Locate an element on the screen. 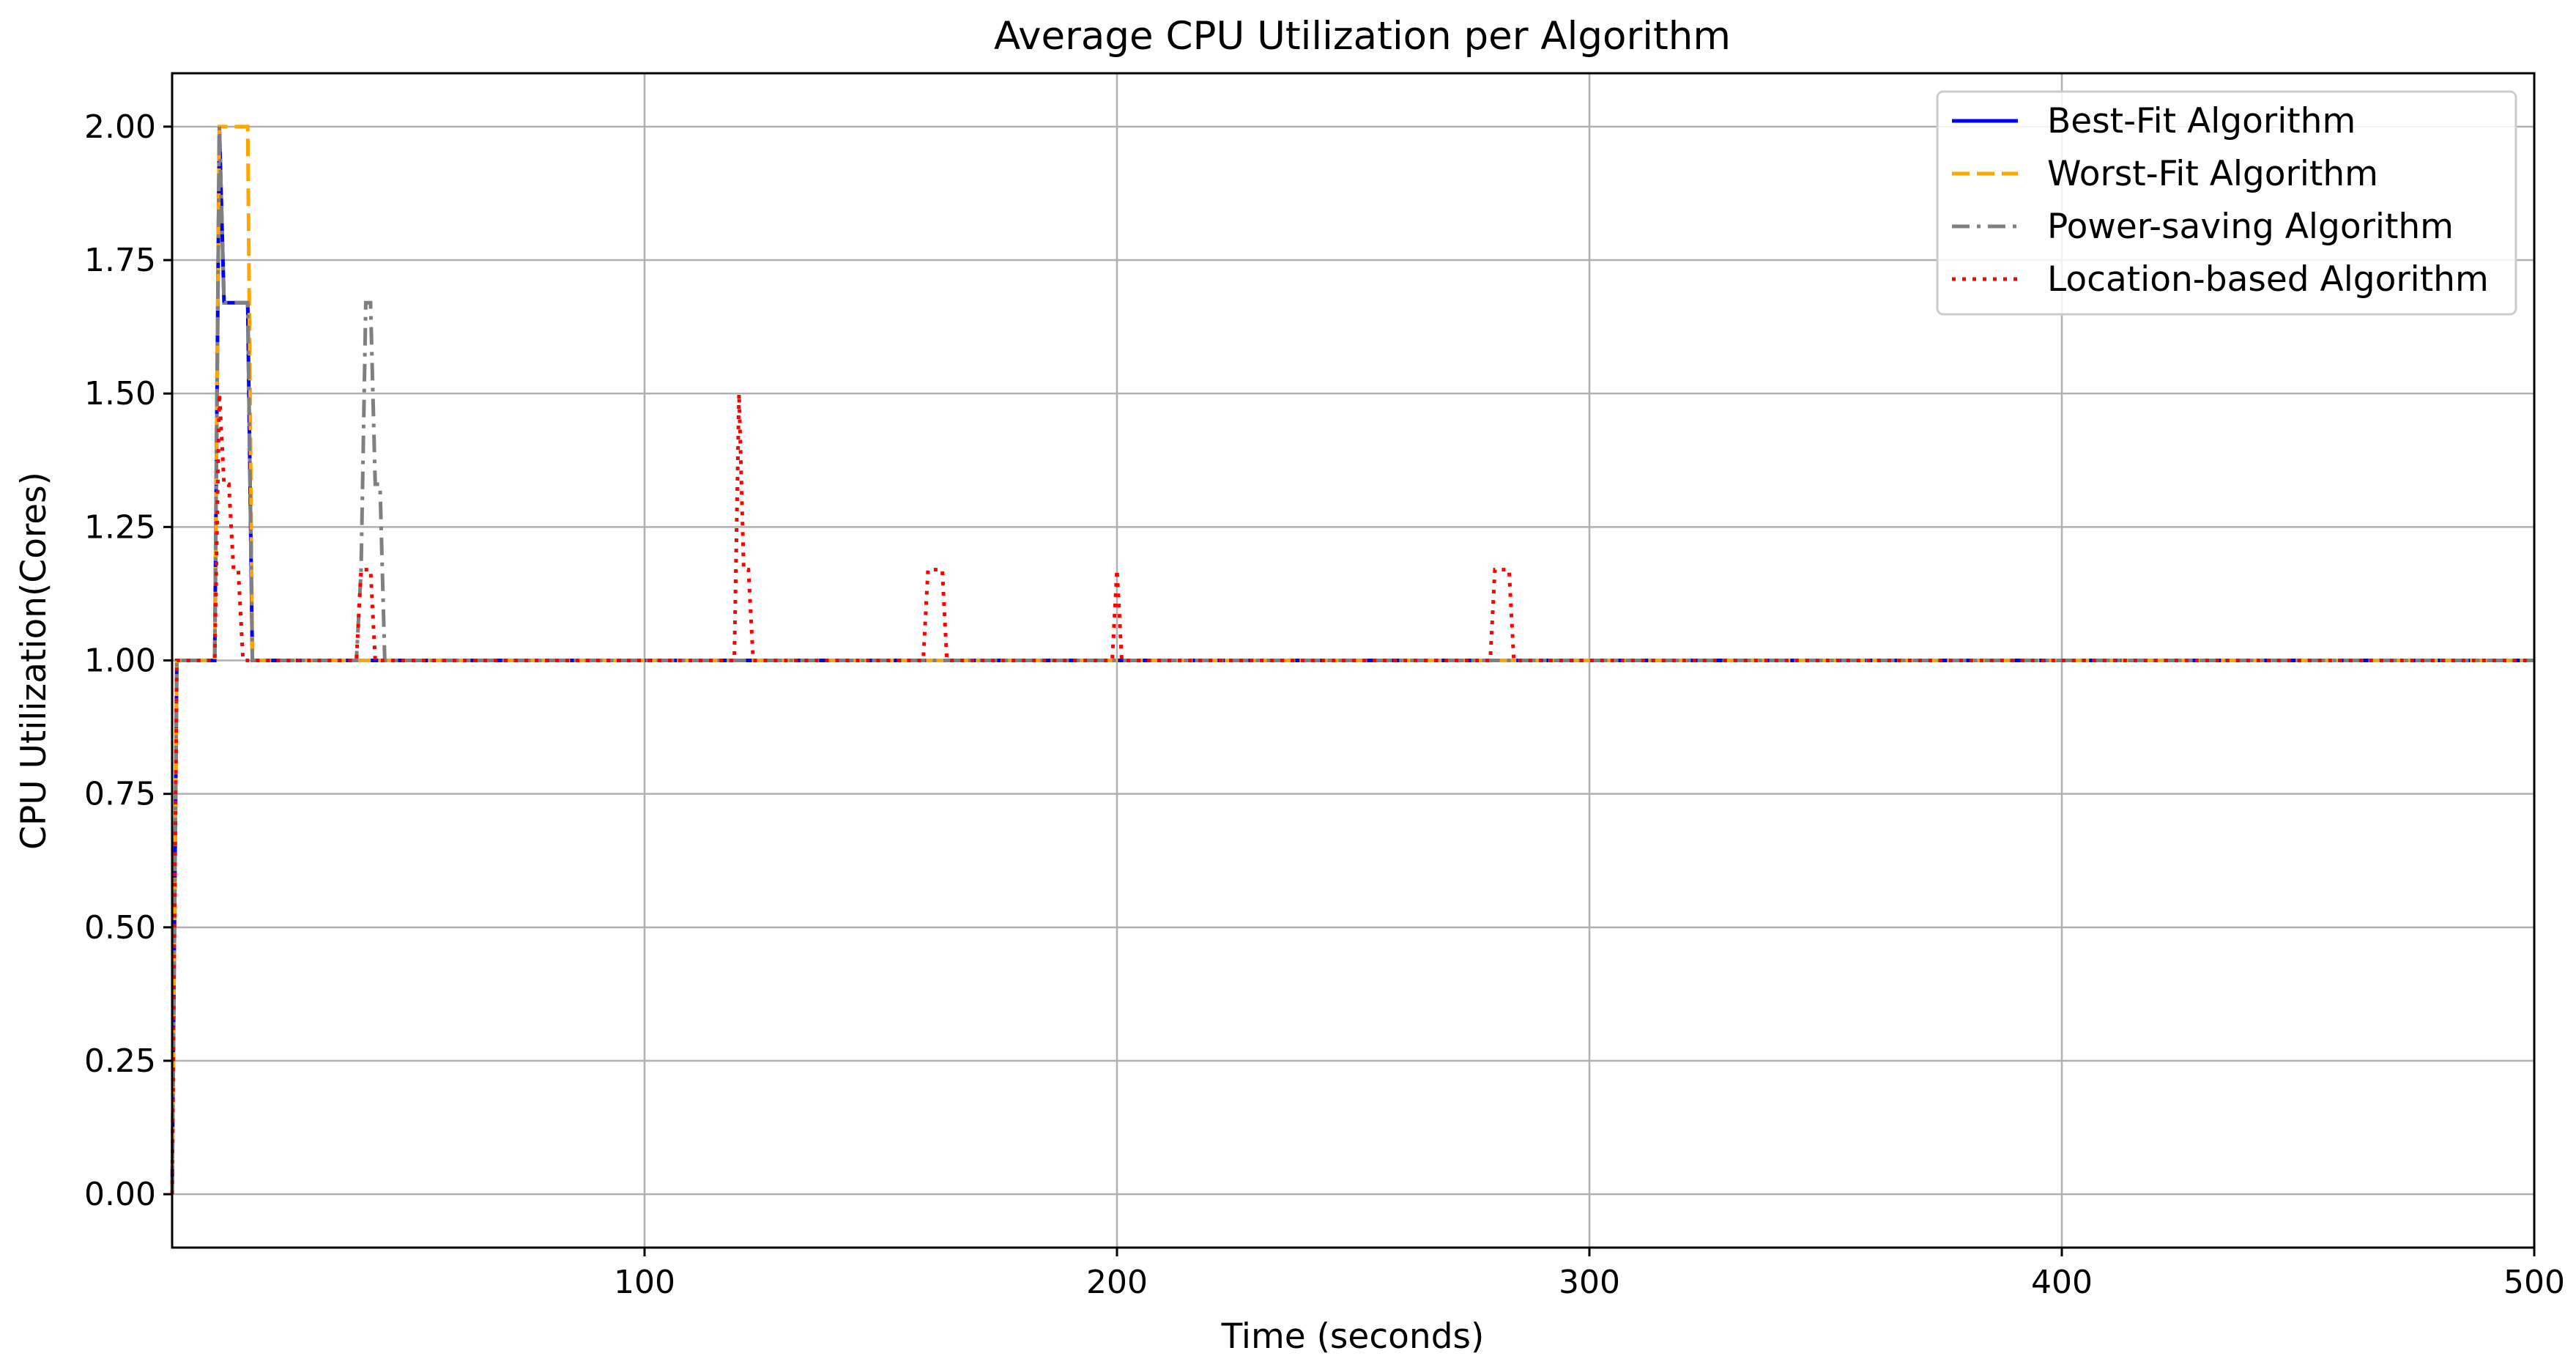  legend-label: Power-saving Algorithm is located at coordinates (2250, 227).